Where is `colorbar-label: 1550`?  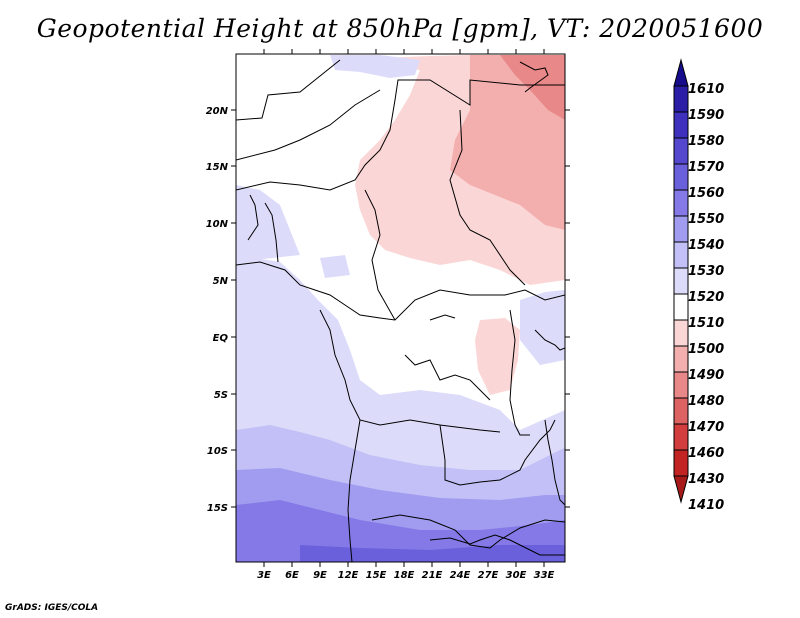
colorbar-label: 1550 is located at coordinates (706, 219).